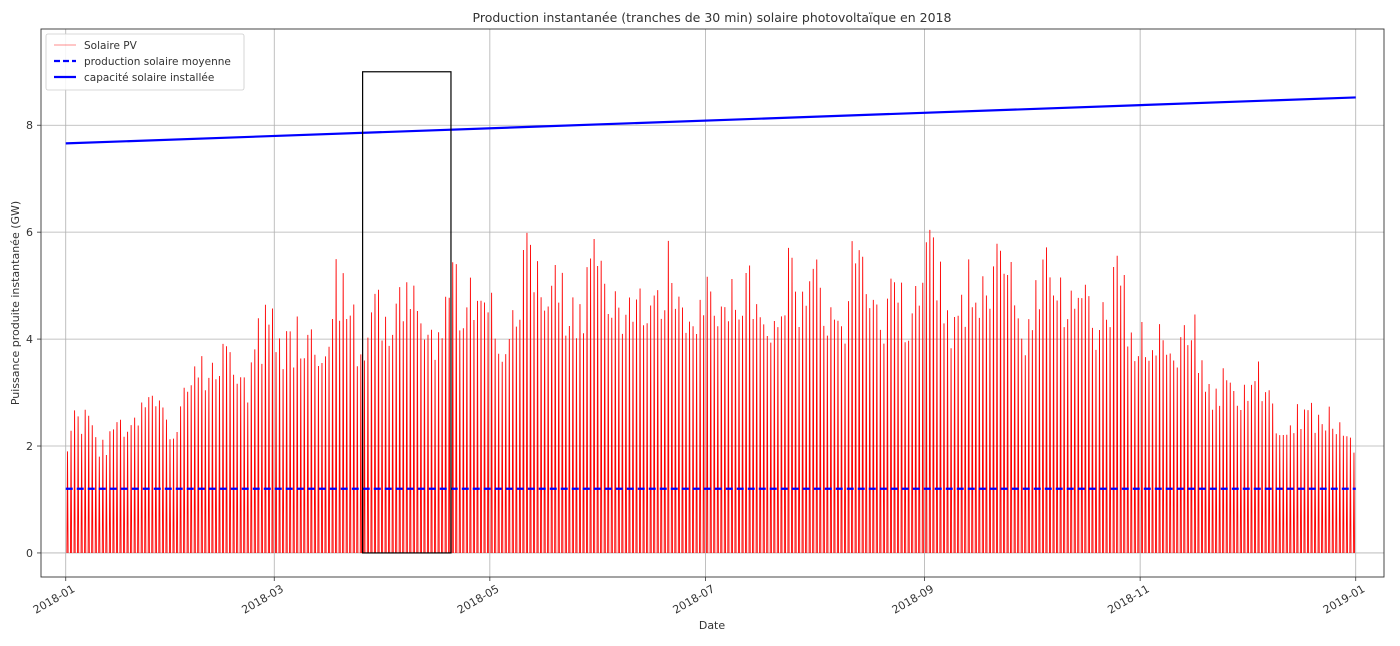 The width and height of the screenshot is (1400, 646). What do you see at coordinates (694, 599) in the screenshot?
I see `x-tick-label: 2018-07` at bounding box center [694, 599].